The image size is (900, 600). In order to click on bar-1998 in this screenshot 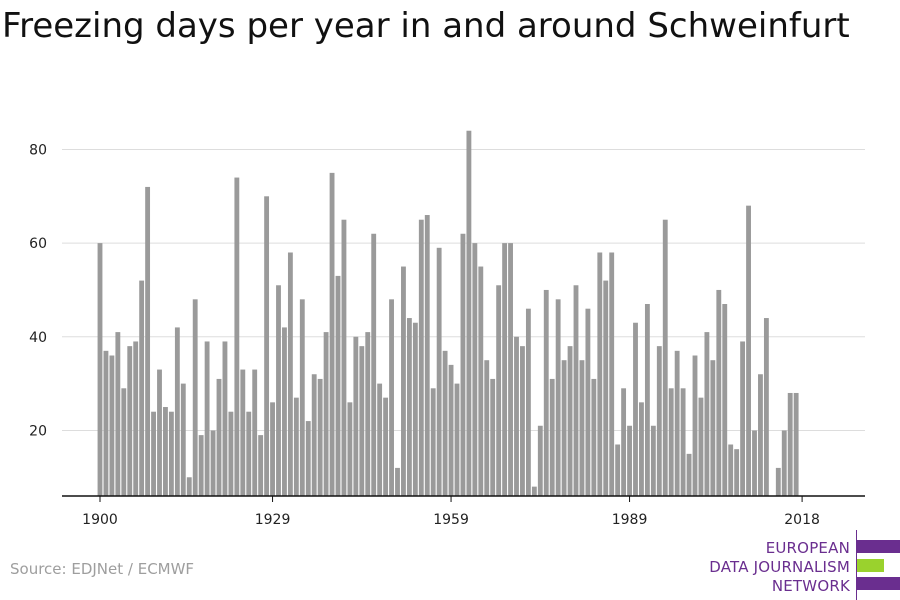, I will do `click(683, 442)`.